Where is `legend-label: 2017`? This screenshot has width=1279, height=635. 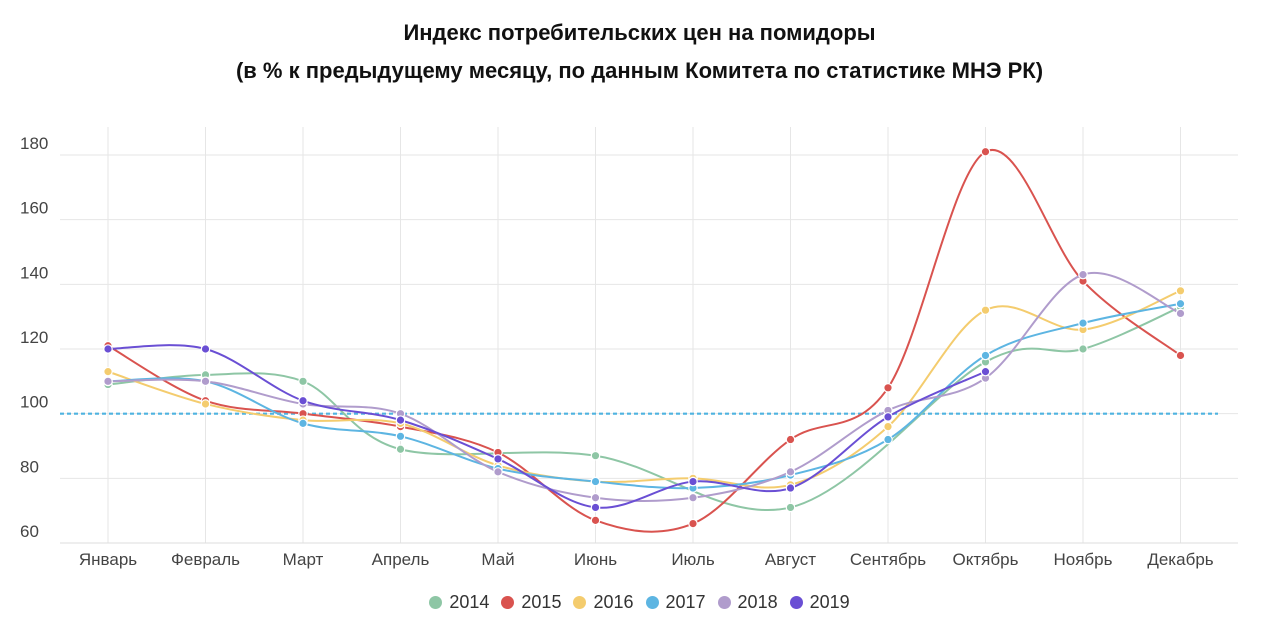
legend-label: 2017 is located at coordinates (685, 602).